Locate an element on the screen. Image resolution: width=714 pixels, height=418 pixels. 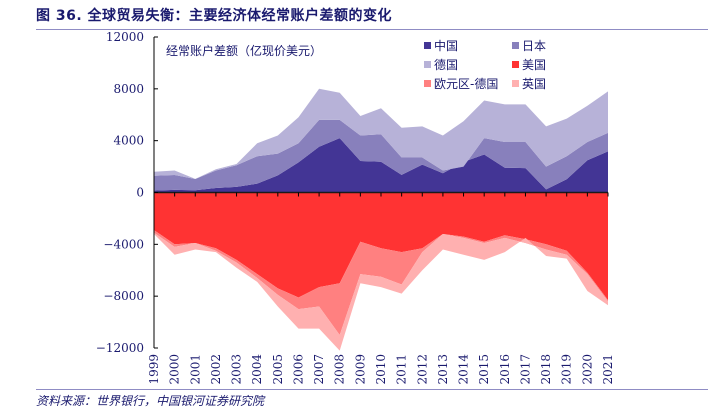
legend-label: 英国 is located at coordinates (534, 84).